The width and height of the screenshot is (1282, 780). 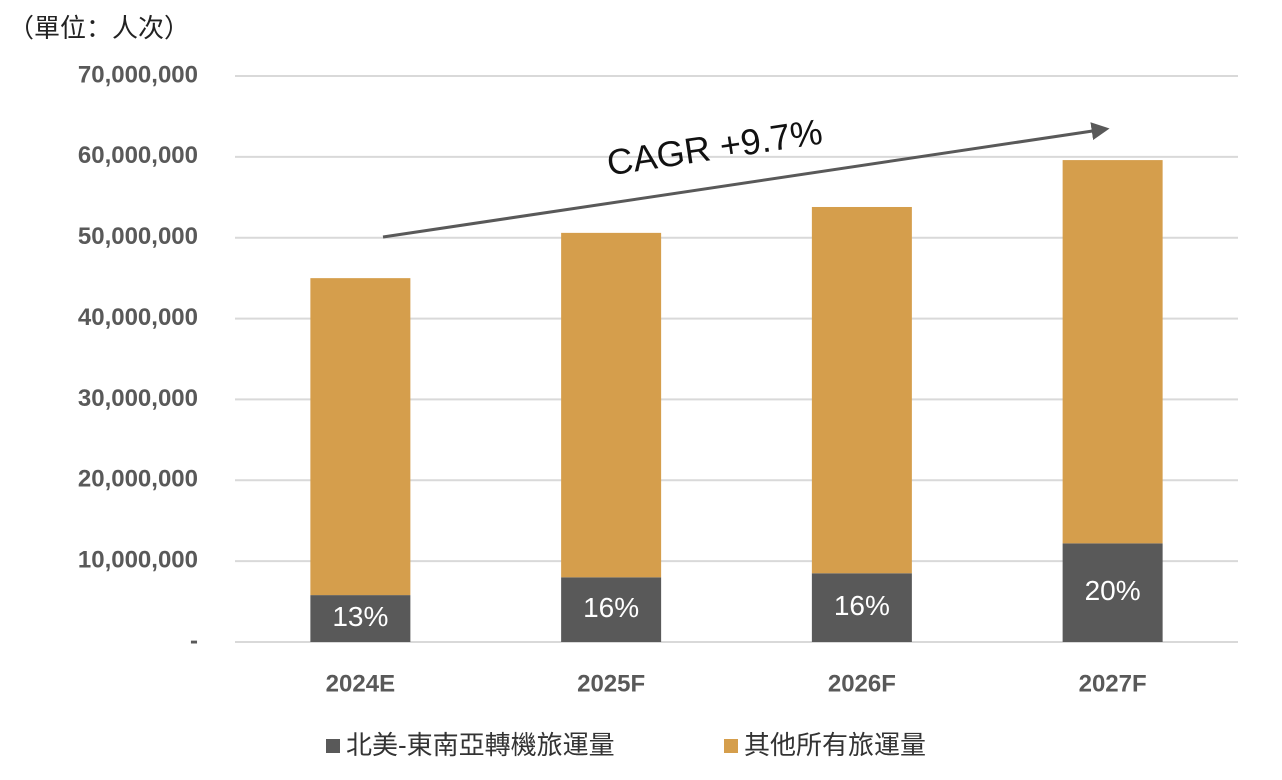 I want to click on share-label: 13%, so click(x=360, y=616).